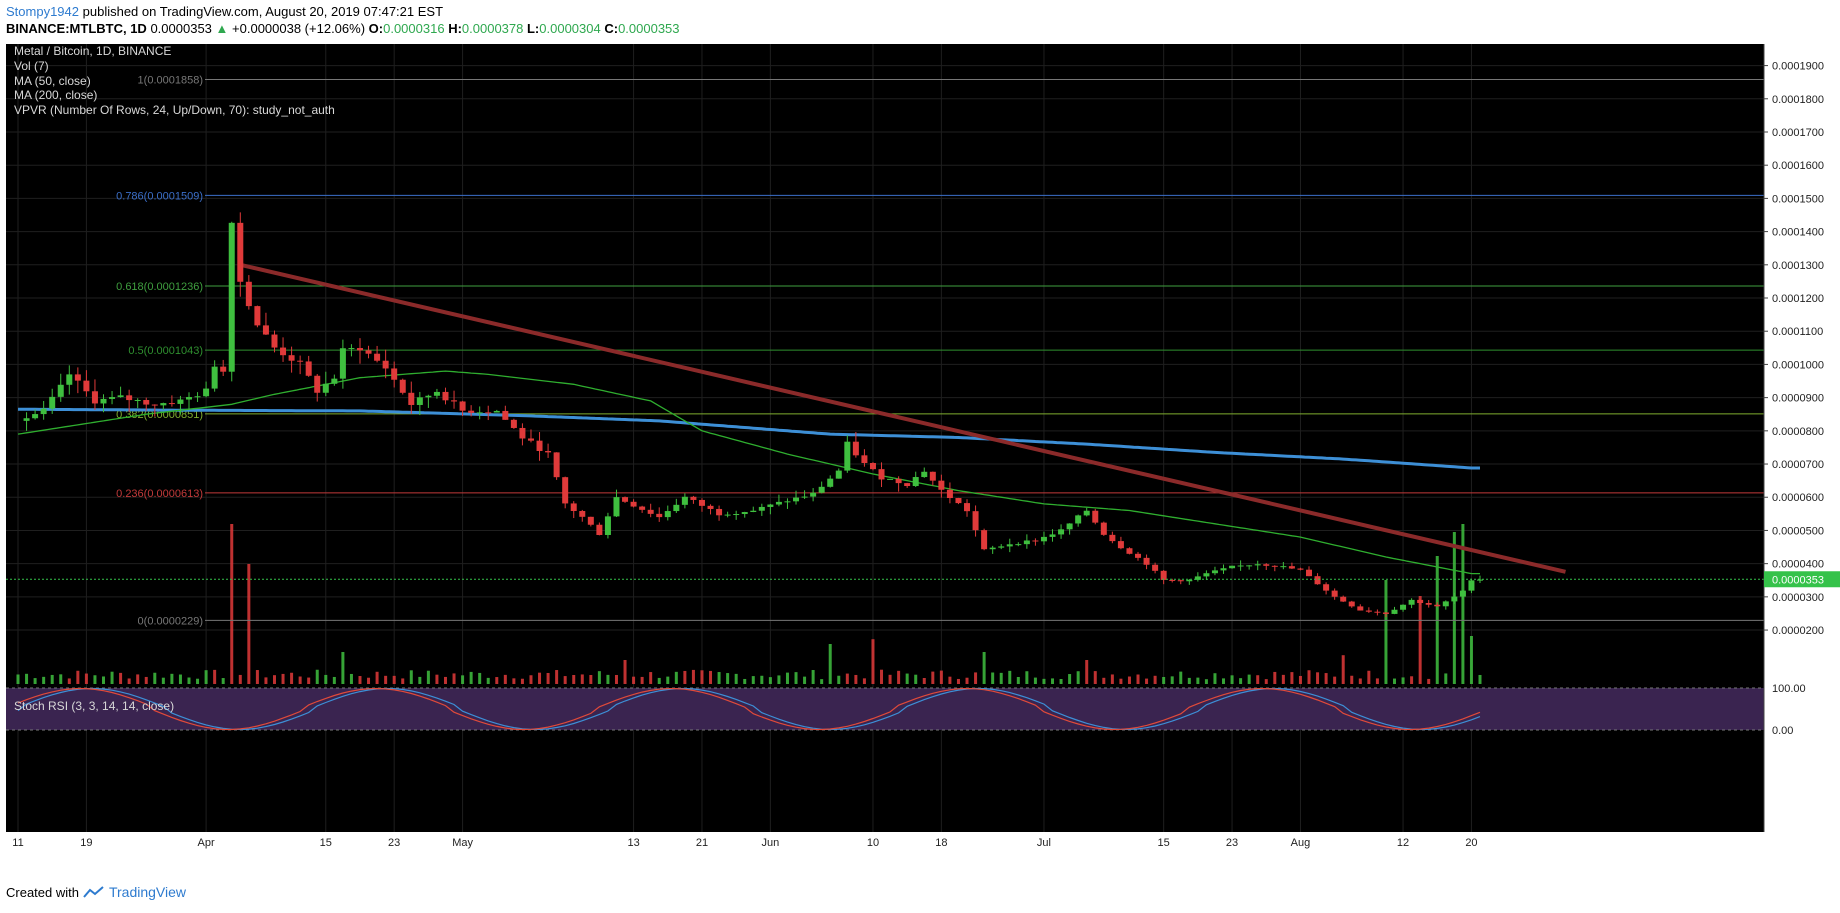 This screenshot has width=1840, height=913. Describe the element at coordinates (885, 842) in the screenshot. I see `time-axis: 11 19 Apr 15 23 May 13 21 Jun 10 18 Jul 15 23 Aug 12 20` at that location.